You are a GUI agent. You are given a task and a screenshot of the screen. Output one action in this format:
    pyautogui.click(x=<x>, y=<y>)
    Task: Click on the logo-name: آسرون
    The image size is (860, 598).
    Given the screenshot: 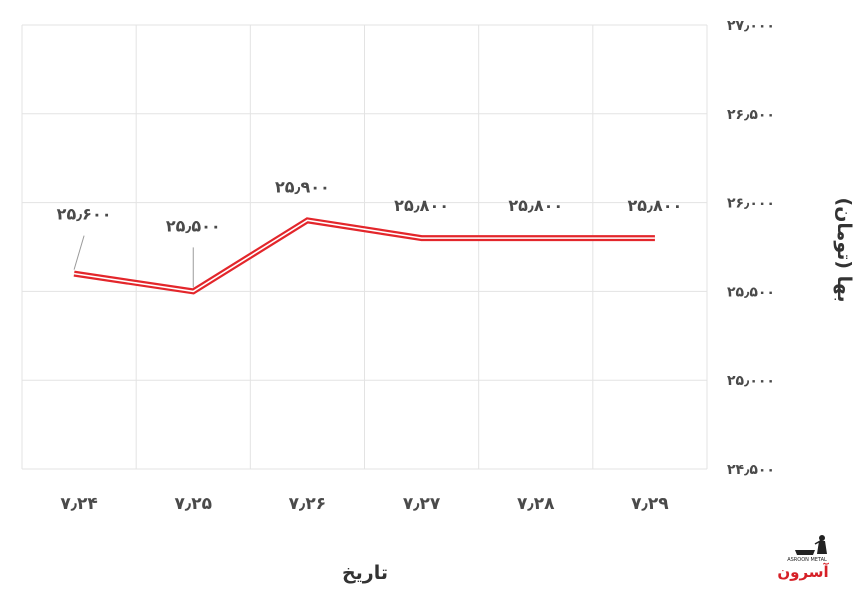 What is the action you would take?
    pyautogui.click(x=803, y=572)
    